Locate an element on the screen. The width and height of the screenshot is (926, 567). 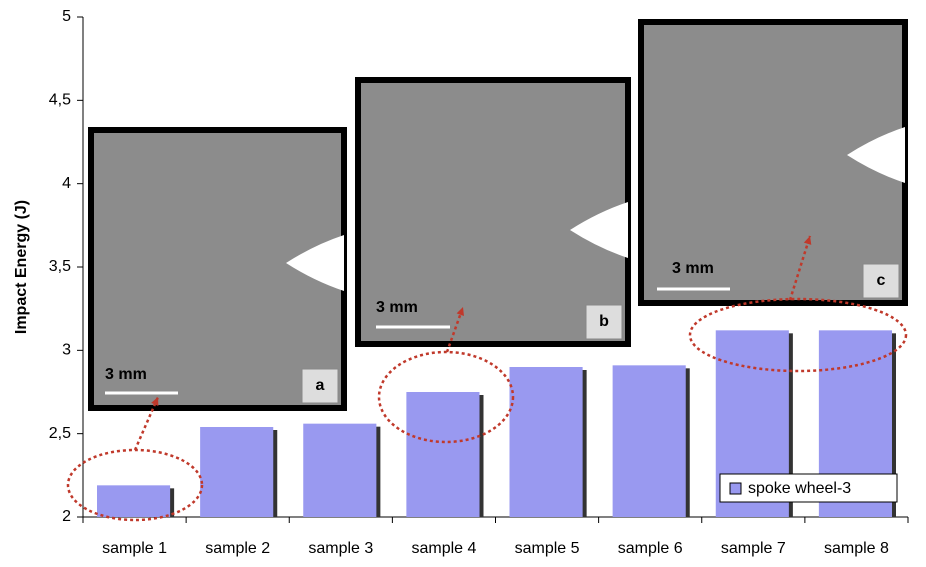
y-tick-label: 5 is located at coordinates (66, 16).